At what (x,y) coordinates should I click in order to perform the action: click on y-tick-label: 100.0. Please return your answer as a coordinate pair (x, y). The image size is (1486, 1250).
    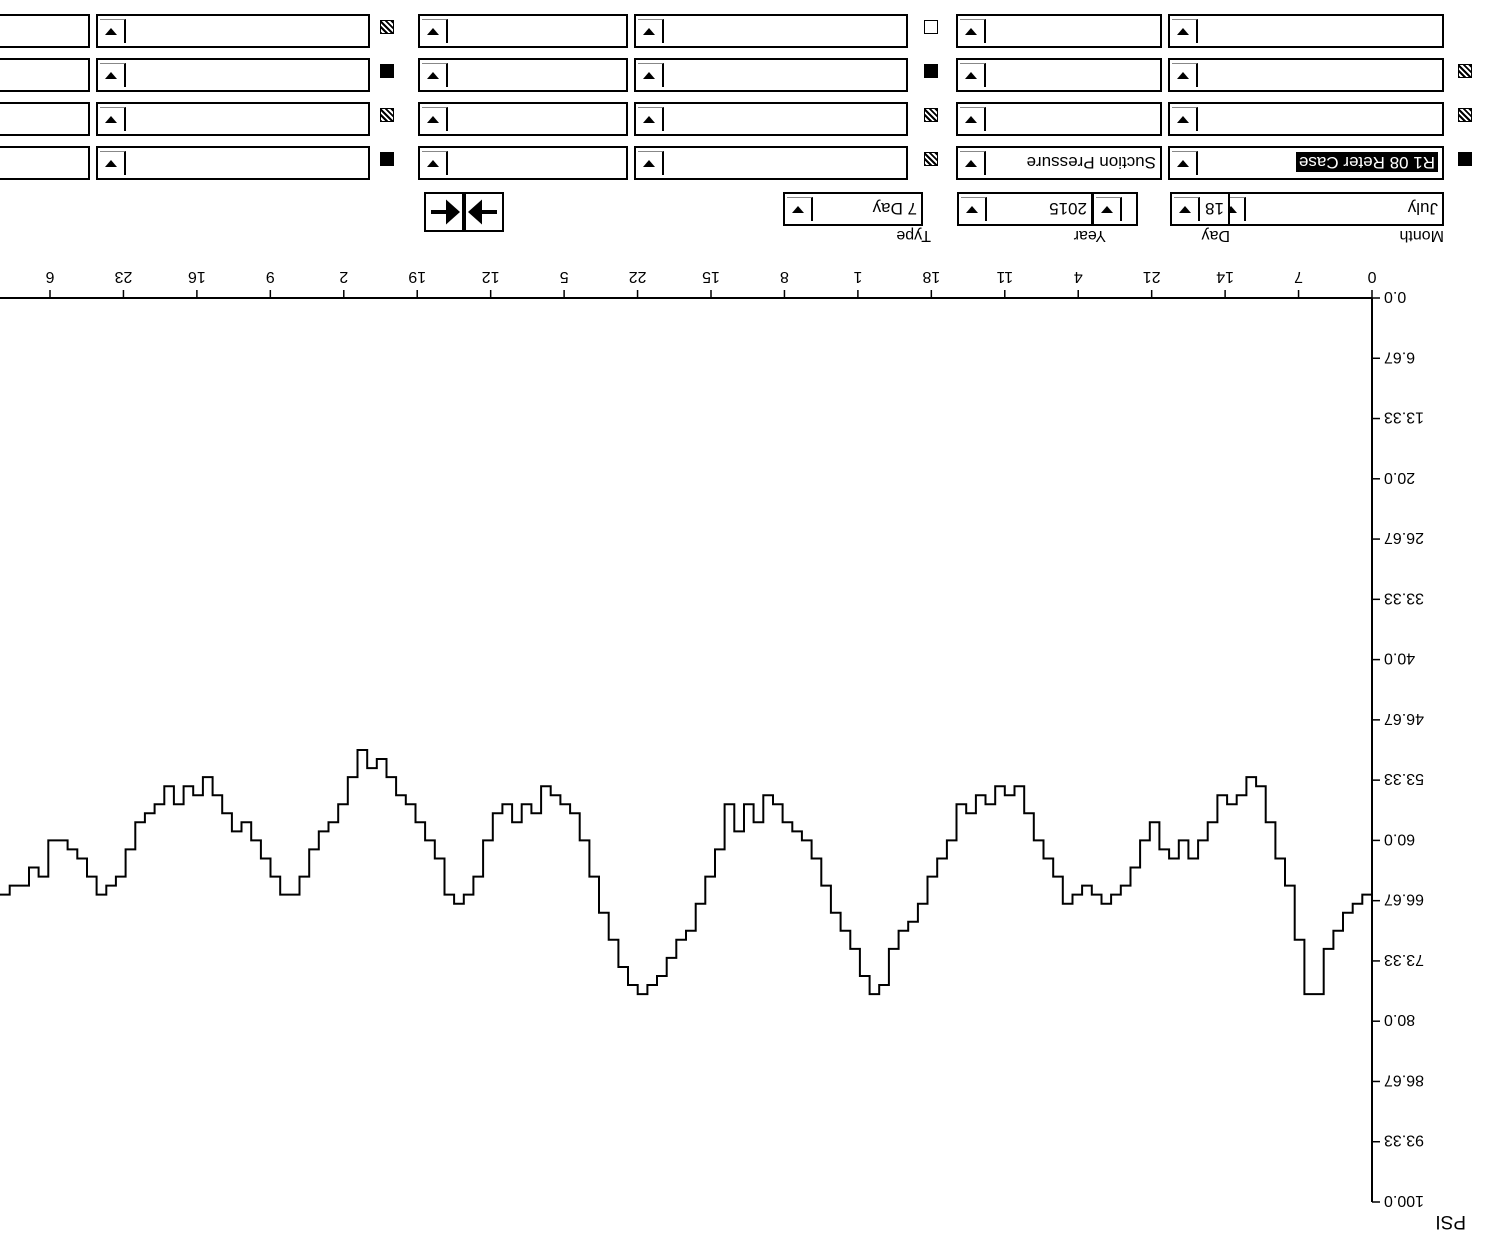
    Looking at the image, I should click on (1404, 1200).